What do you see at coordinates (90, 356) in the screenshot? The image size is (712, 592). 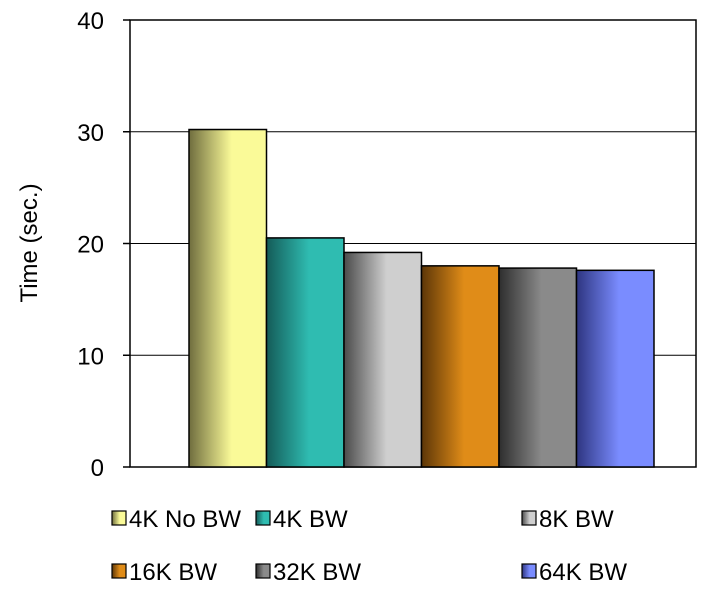 I see `y-tick-label: 10` at bounding box center [90, 356].